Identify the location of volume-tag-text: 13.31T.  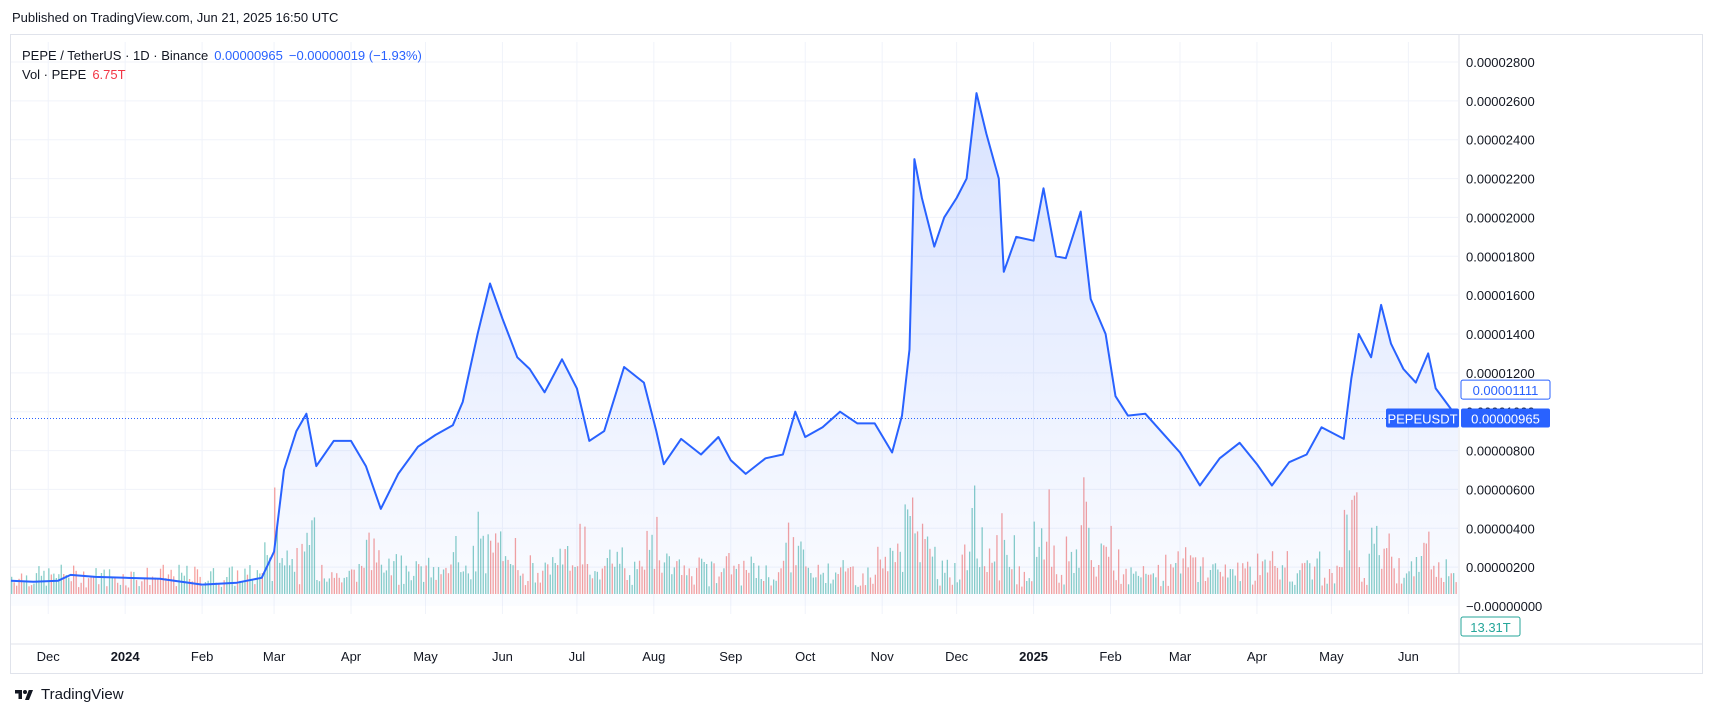
(1490, 627).